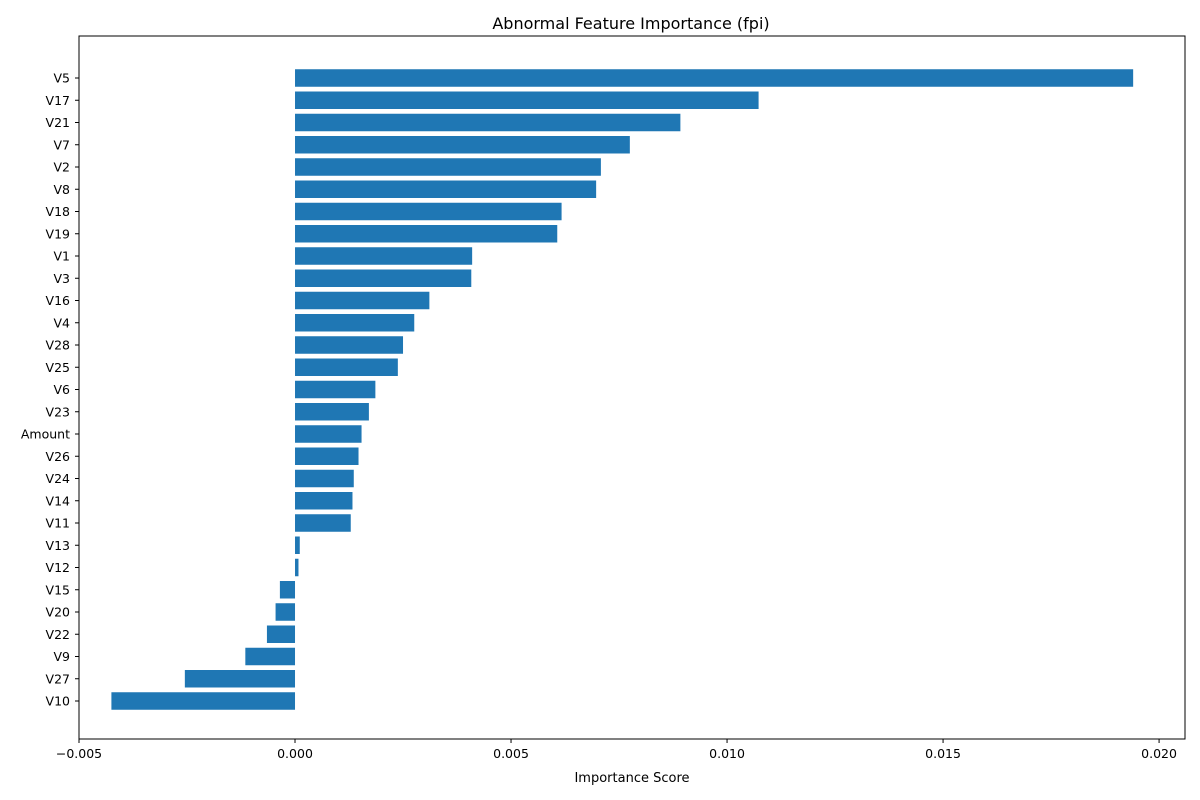  Describe the element at coordinates (61, 256) in the screenshot. I see `y-tick-label: V1` at that location.